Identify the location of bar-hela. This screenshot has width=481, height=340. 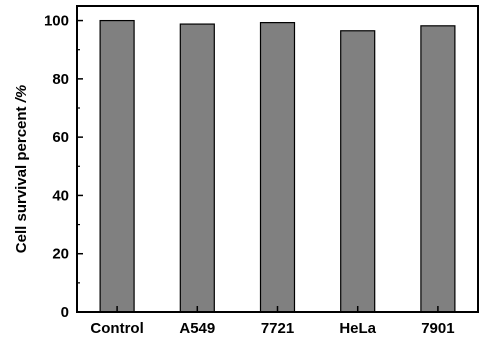
(358, 171).